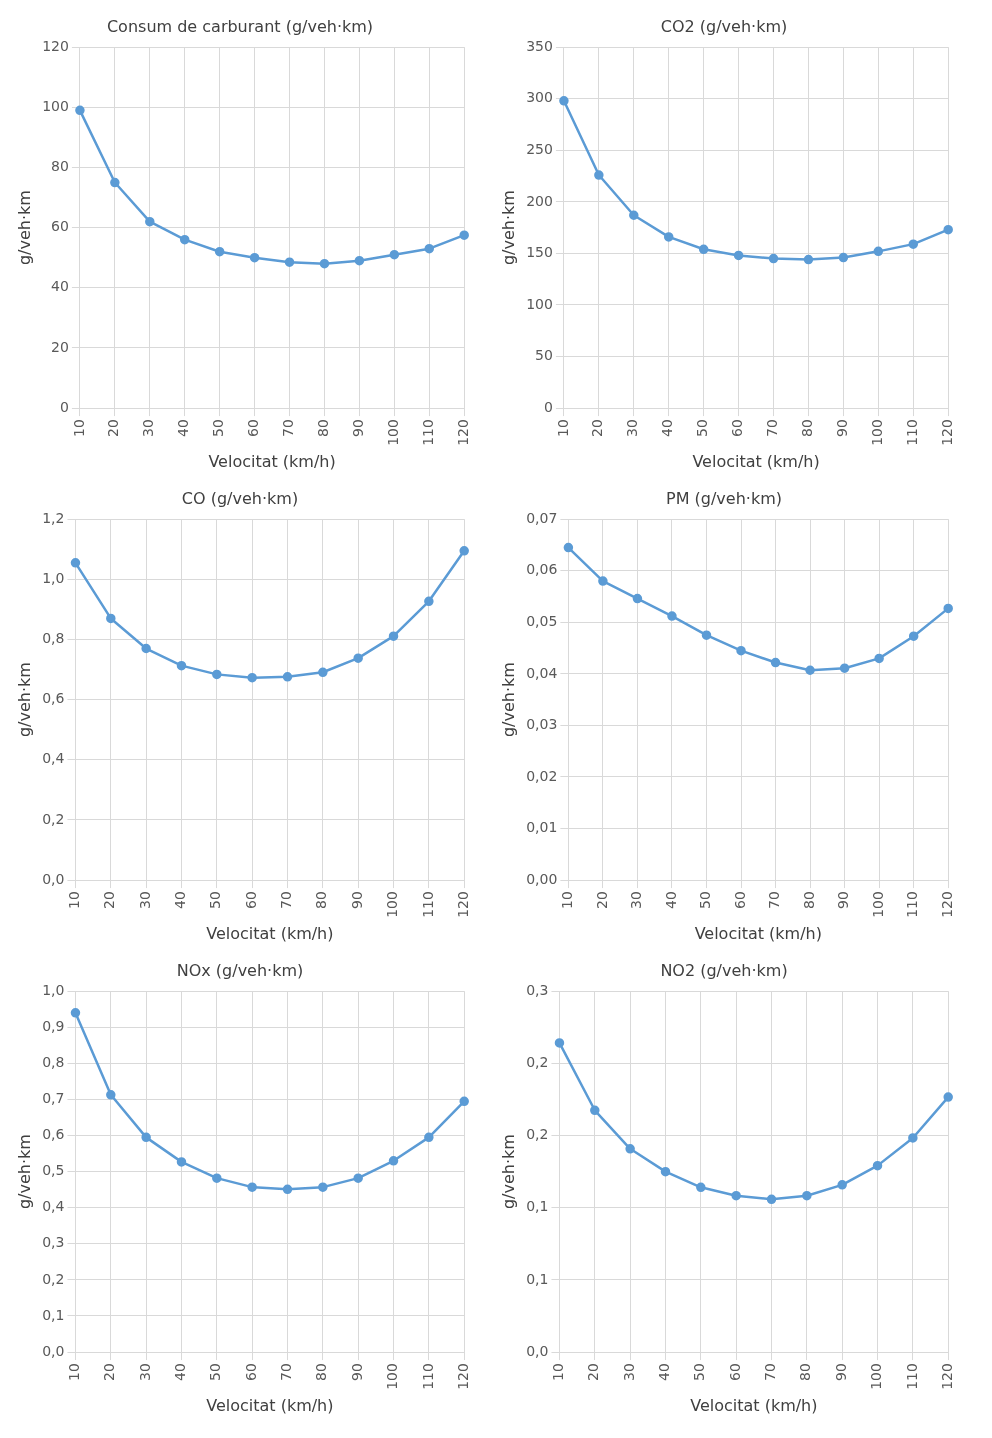 This screenshot has height=1438, width=992. I want to click on x-tick-label: 50, so click(705, 900).